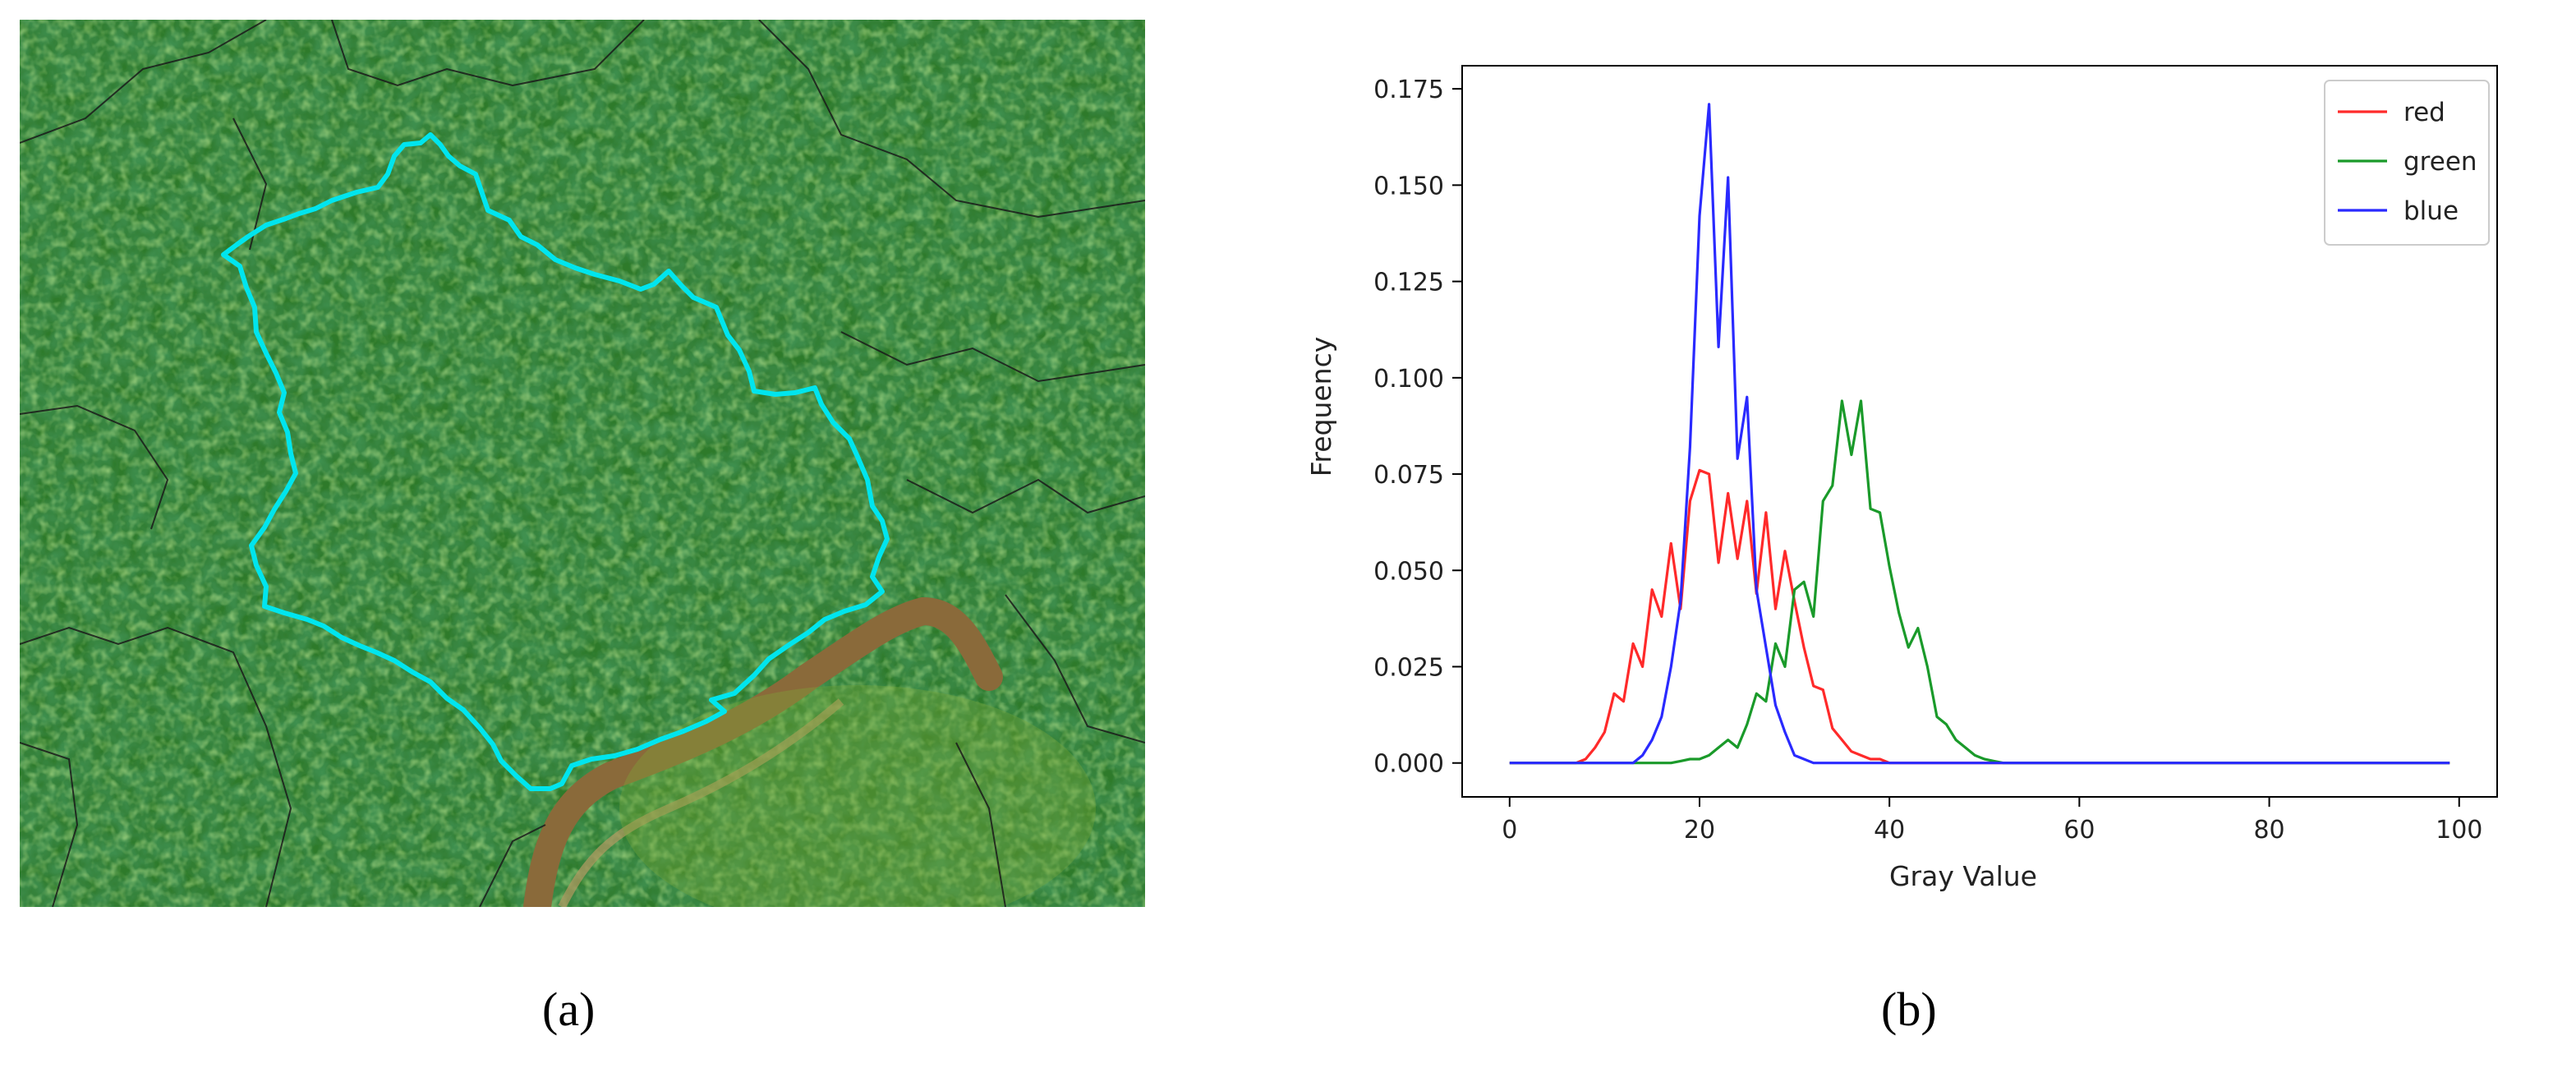 The width and height of the screenshot is (2576, 1068). What do you see at coordinates (1889, 830) in the screenshot?
I see `x-tick-label: 40` at bounding box center [1889, 830].